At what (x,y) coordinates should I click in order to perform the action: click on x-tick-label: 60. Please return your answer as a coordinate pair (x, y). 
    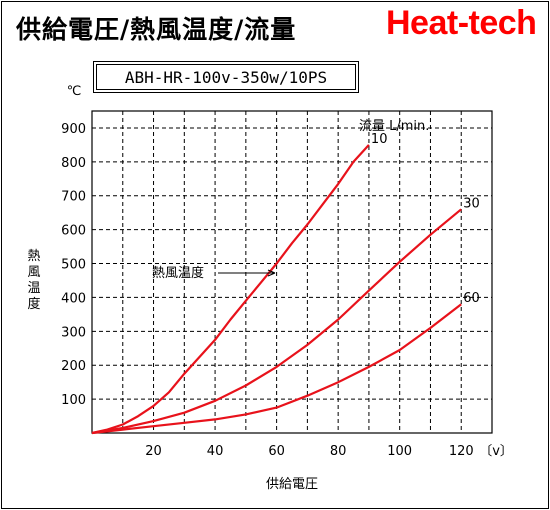
    Looking at the image, I should click on (276, 451).